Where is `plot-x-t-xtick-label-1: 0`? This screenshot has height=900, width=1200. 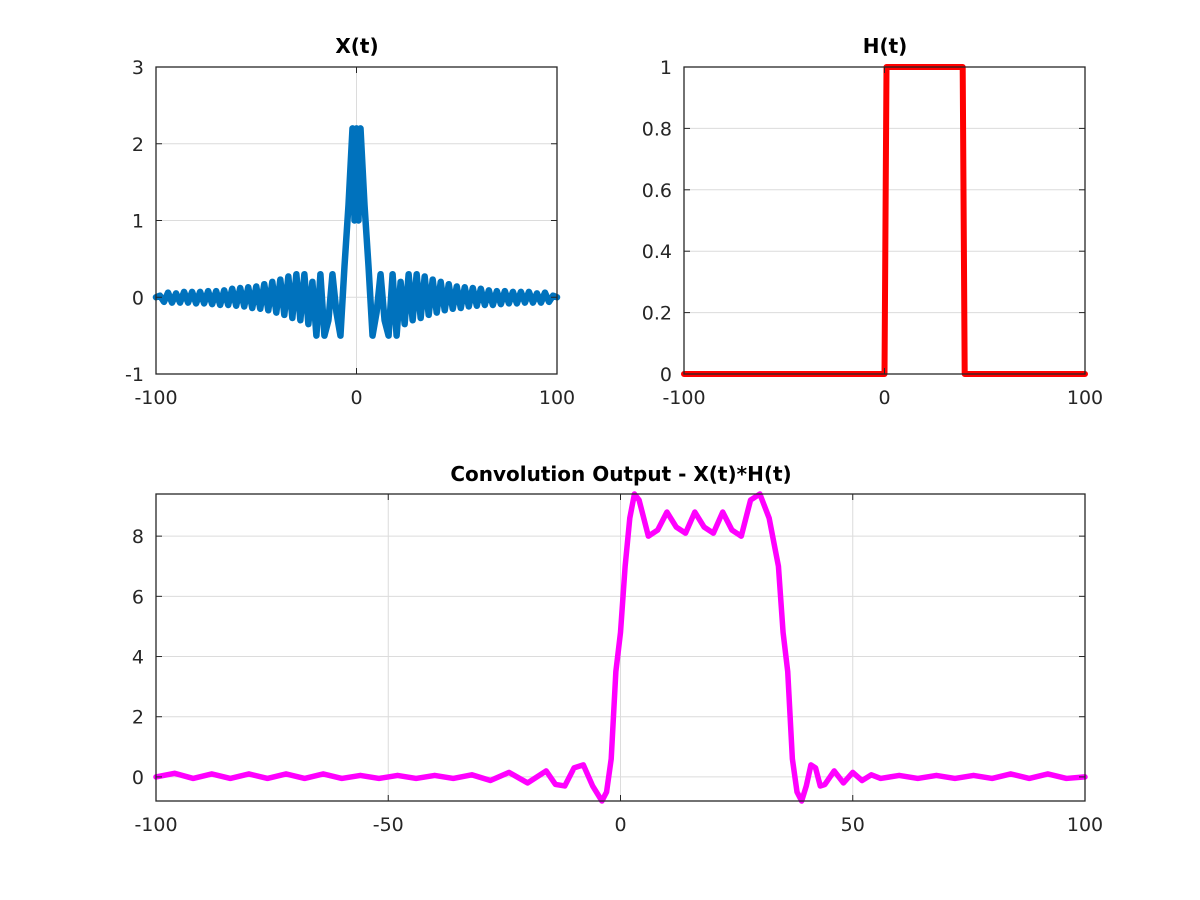 plot-x-t-xtick-label-1: 0 is located at coordinates (356, 398).